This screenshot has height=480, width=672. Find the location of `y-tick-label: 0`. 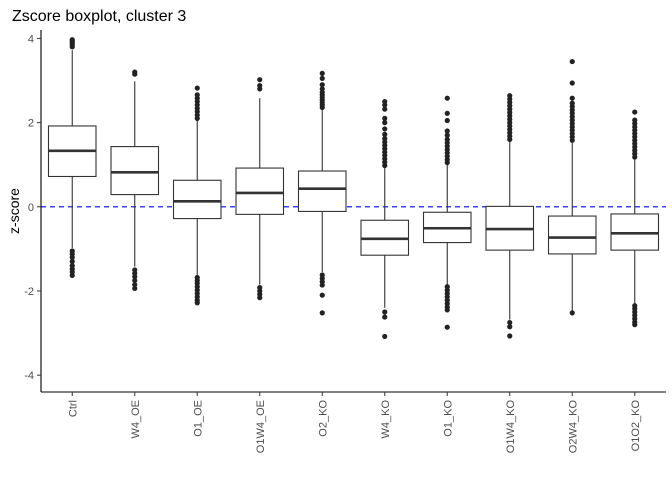

y-tick-label: 0 is located at coordinates (31, 208).